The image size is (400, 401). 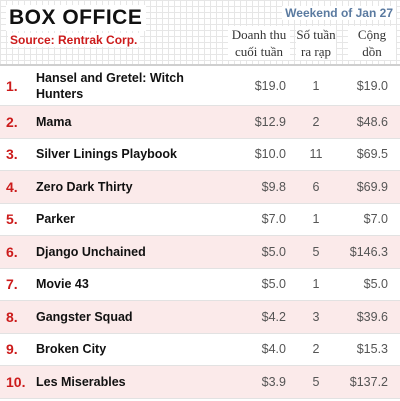 What do you see at coordinates (84, 186) in the screenshot?
I see `movie-title: Zero Dark Thirty` at bounding box center [84, 186].